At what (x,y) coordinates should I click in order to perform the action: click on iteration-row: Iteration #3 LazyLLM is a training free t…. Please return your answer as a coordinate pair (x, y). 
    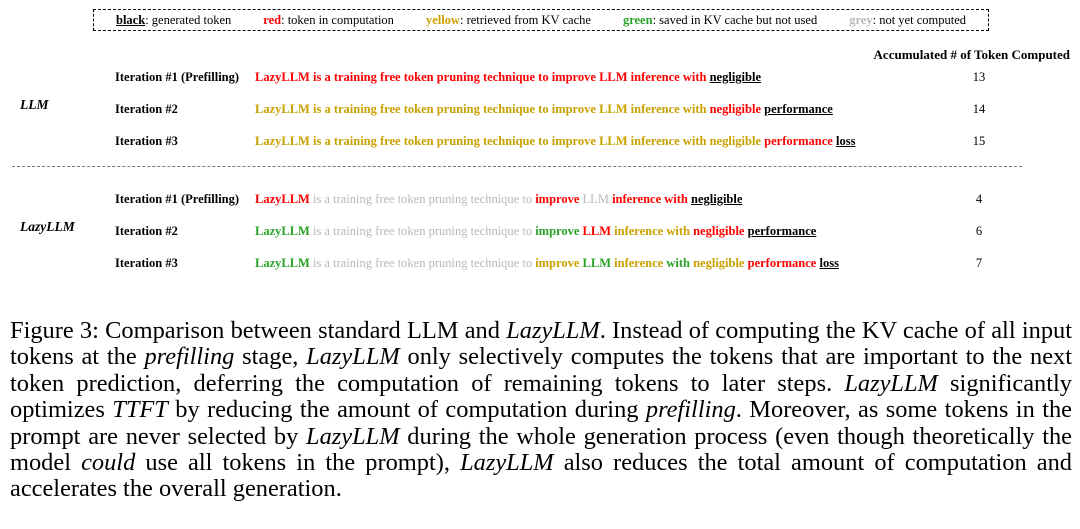
    Looking at the image, I should click on (540, 143).